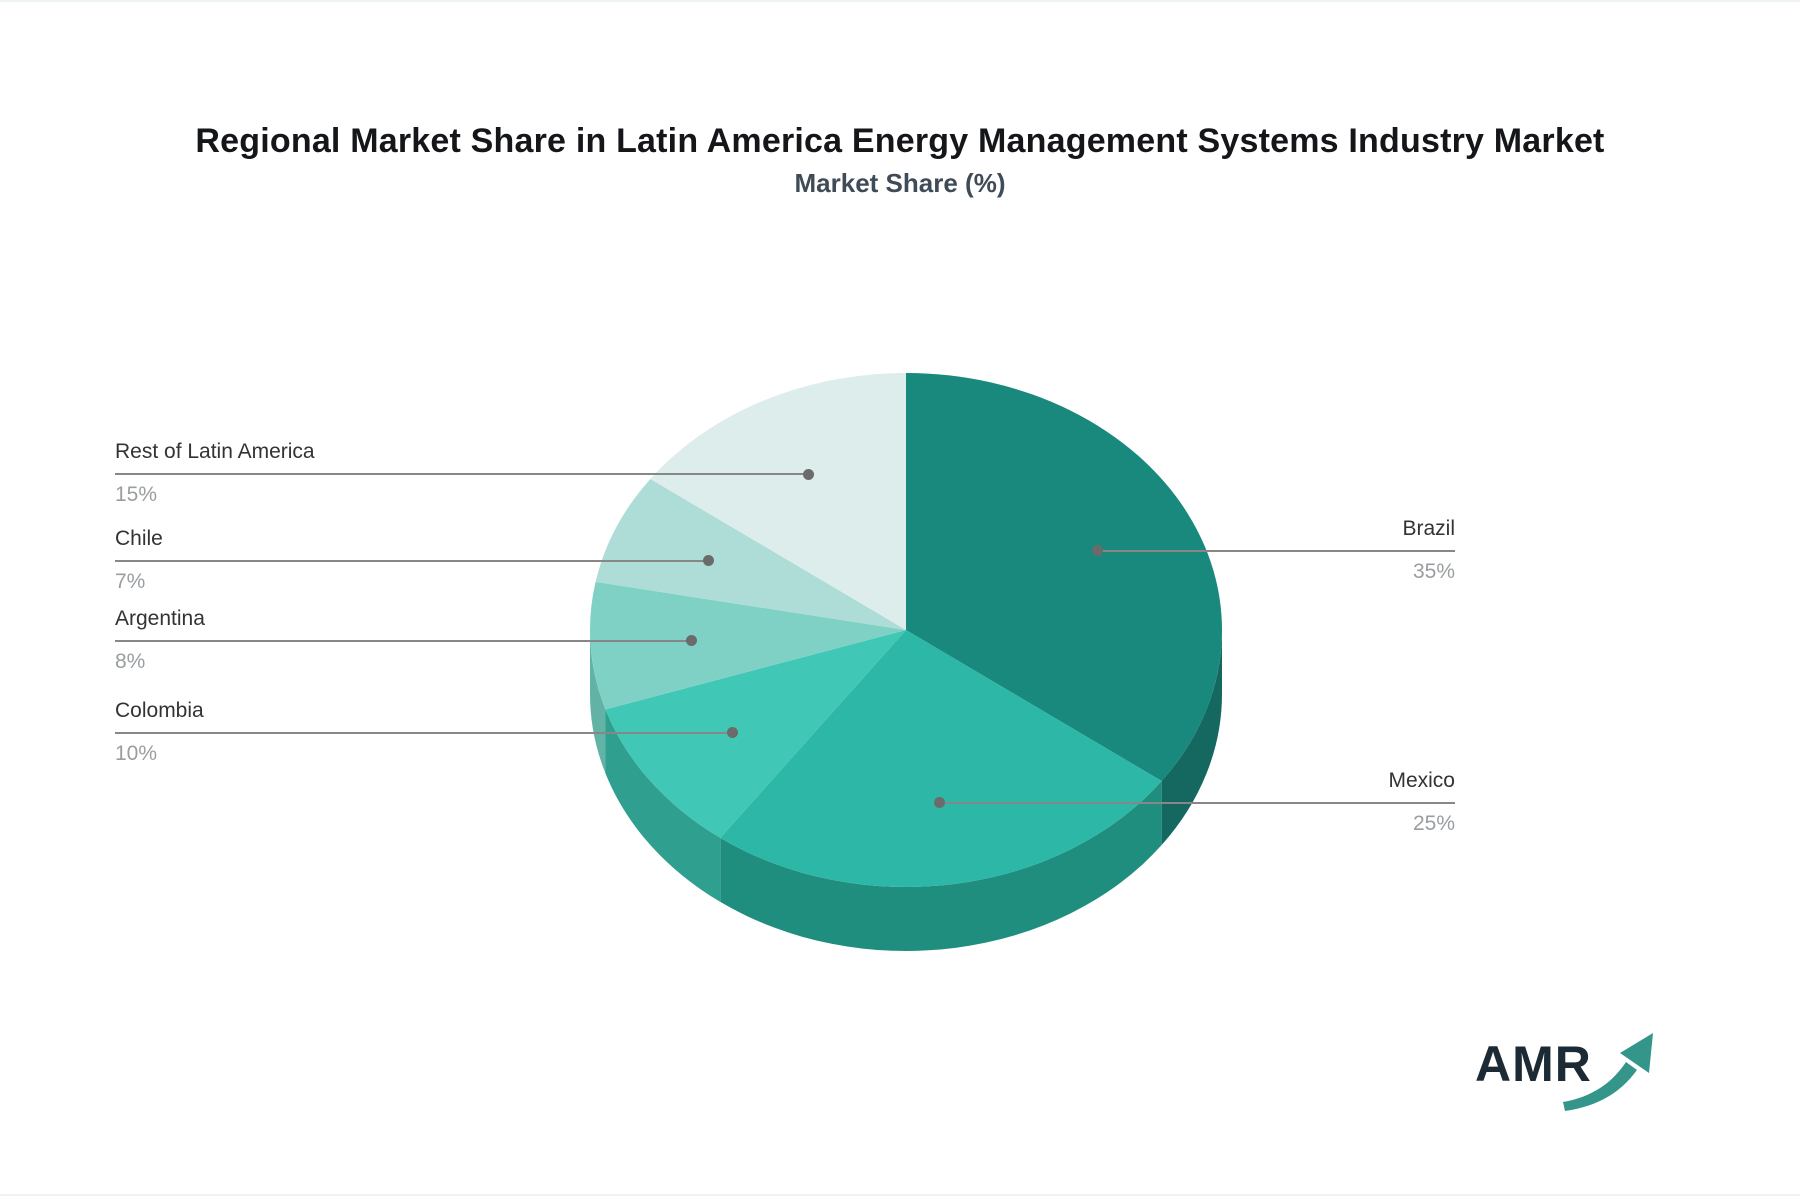  I want to click on connector-line-rest-of-latin-america, so click(462, 474).